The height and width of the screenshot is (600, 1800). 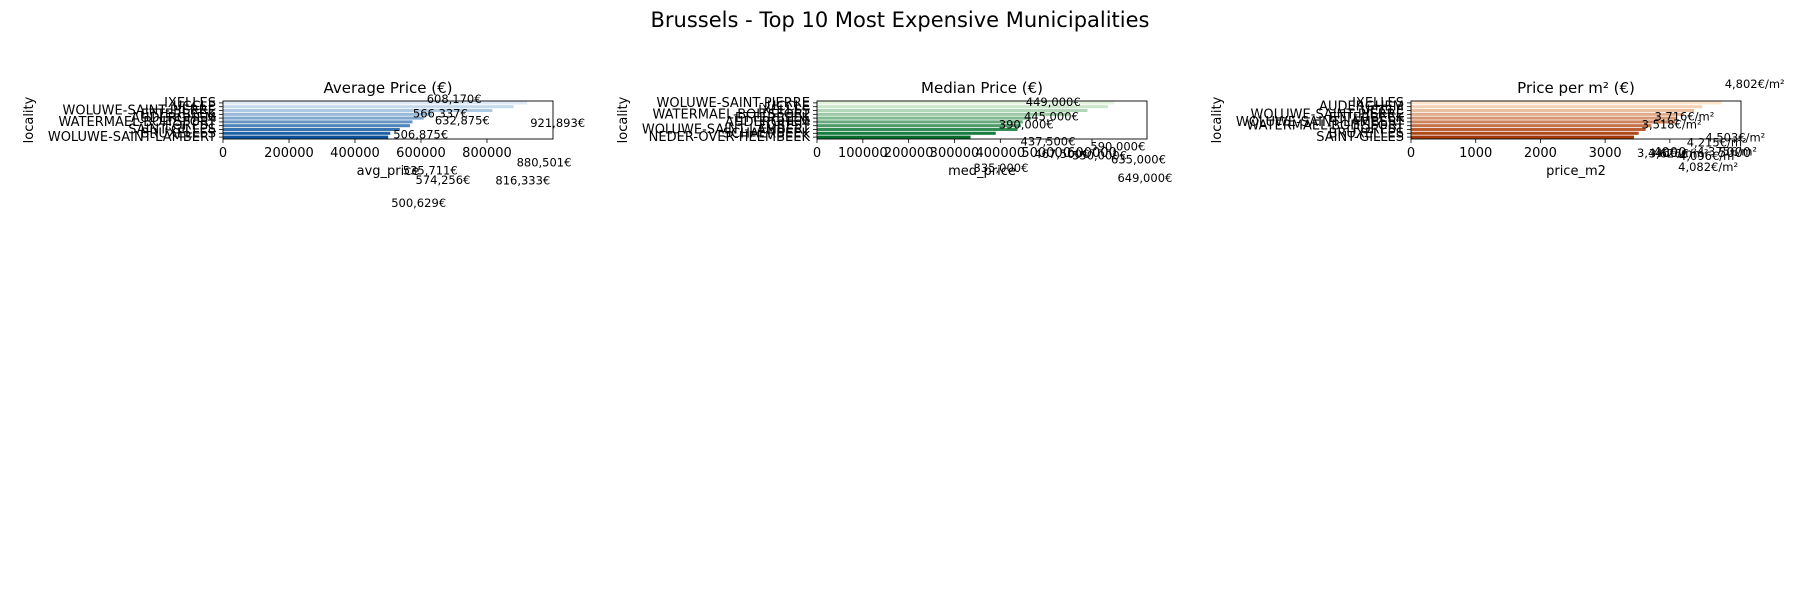 What do you see at coordinates (1672, 124) in the screenshot?
I see `value-label: 3,518€/m²` at bounding box center [1672, 124].